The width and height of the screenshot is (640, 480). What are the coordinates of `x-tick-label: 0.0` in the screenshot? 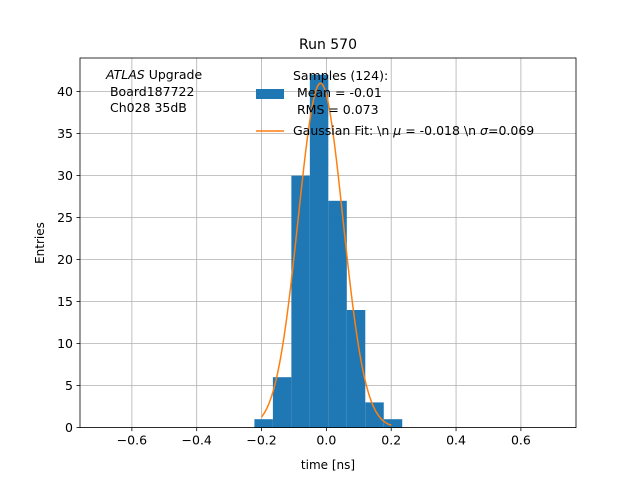 It's located at (326, 440).